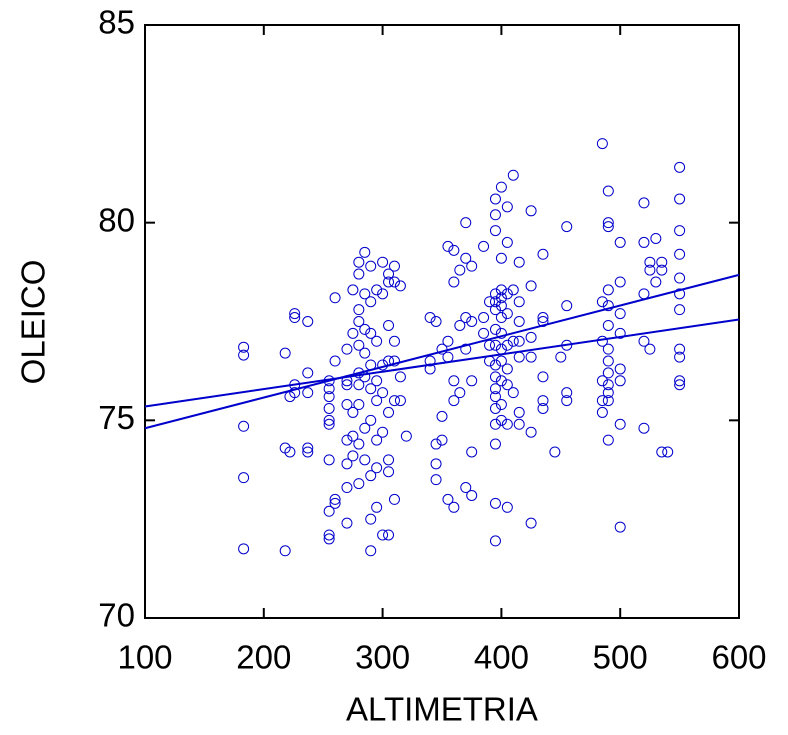 Image resolution: width=788 pixels, height=735 pixels. Describe the element at coordinates (33, 322) in the screenshot. I see `y-axis-label: OLEICO` at that location.